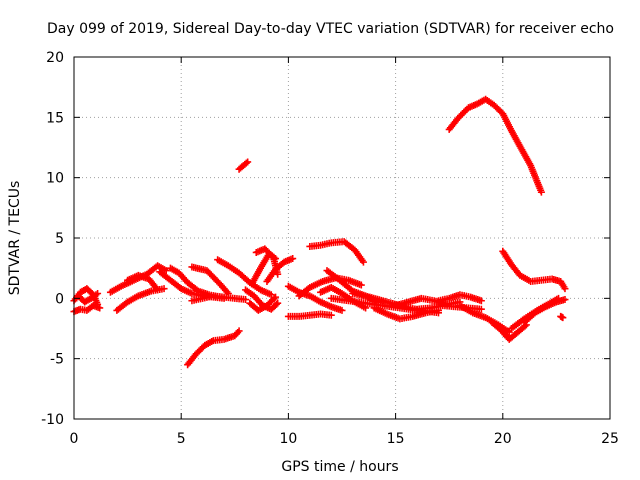  I want to click on x-tick-label: 15, so click(396, 439).